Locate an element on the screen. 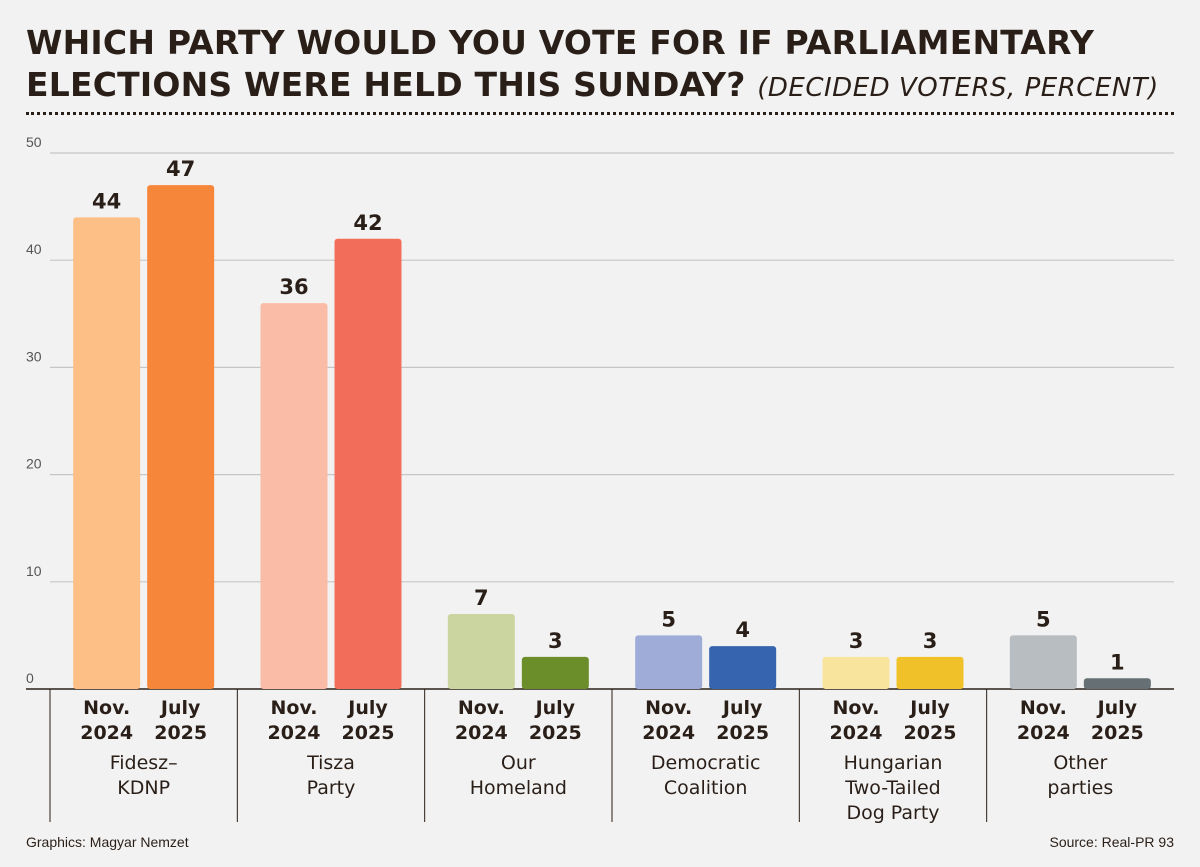 The width and height of the screenshot is (1200, 867). category-label: Two-Tailed is located at coordinates (892, 788).